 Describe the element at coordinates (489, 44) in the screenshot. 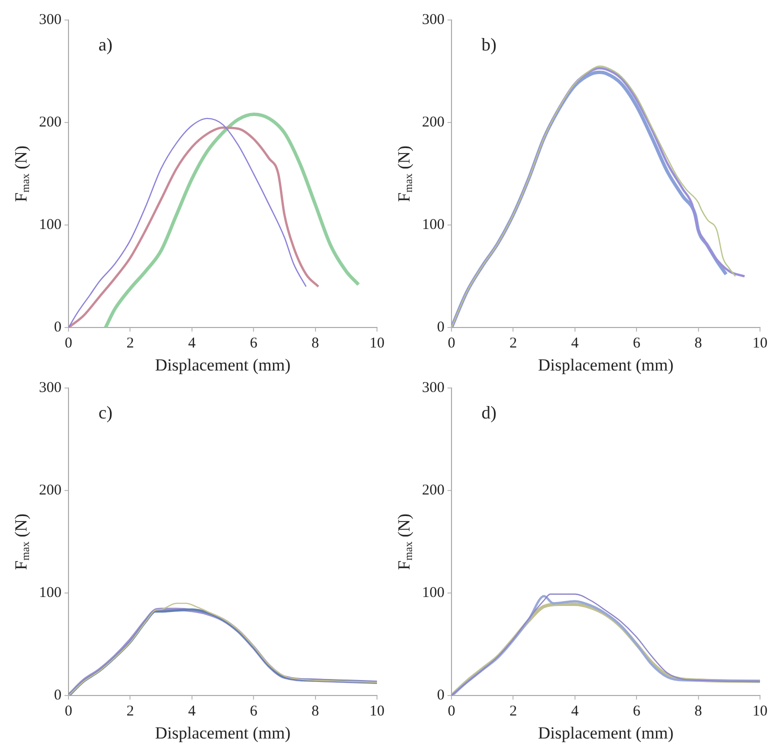

I see `annotation: b)` at that location.